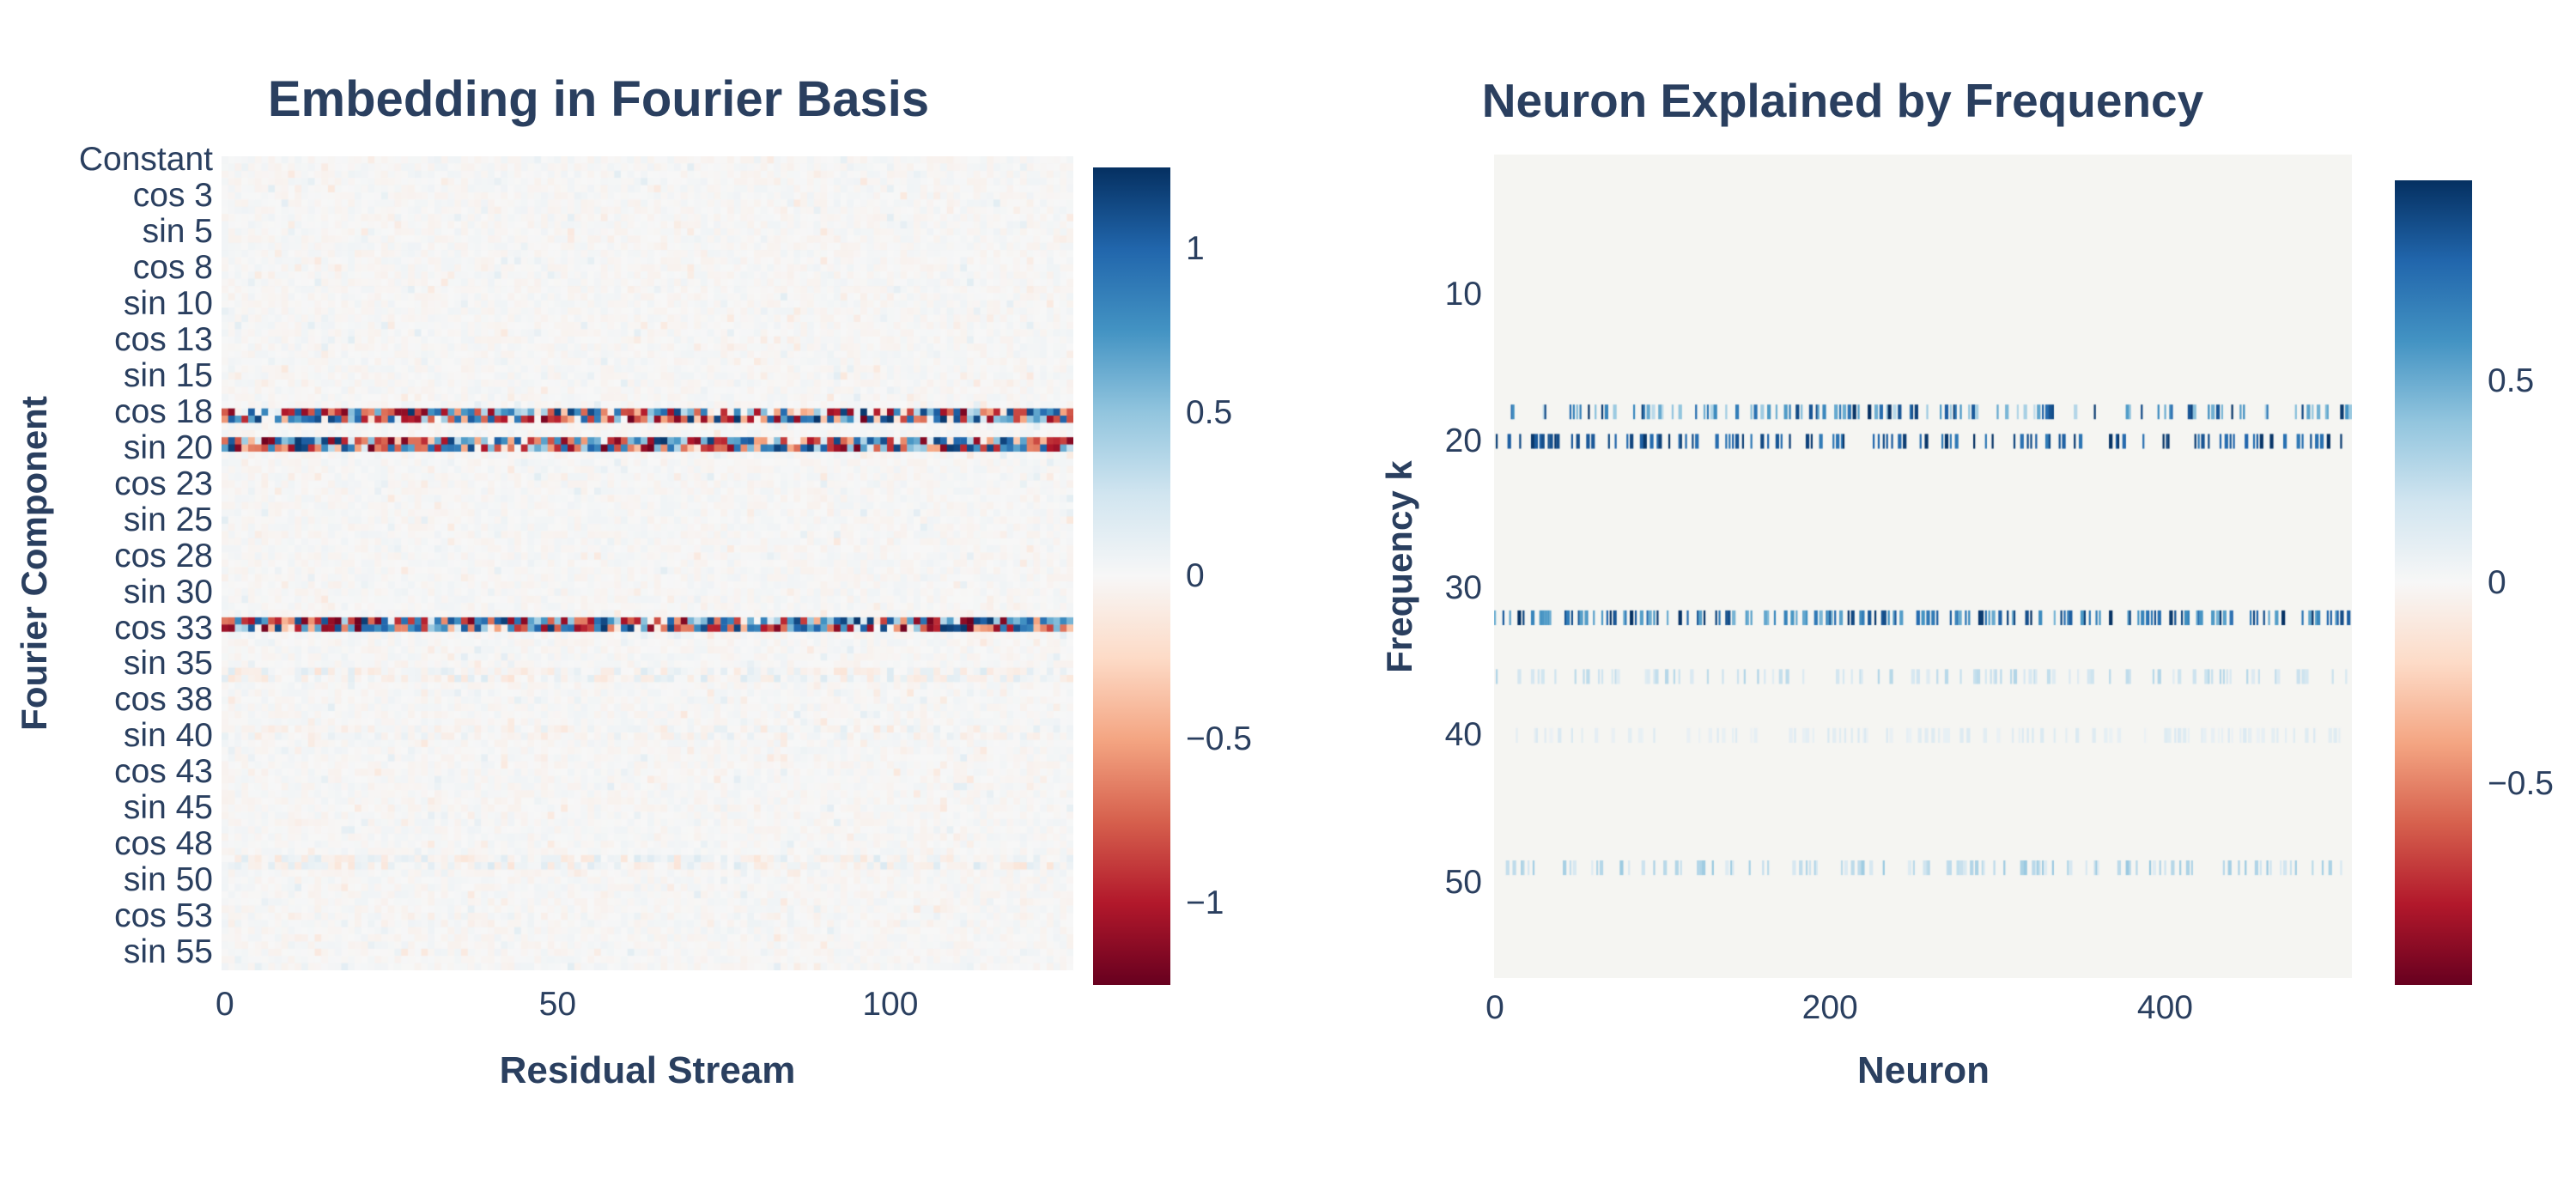 Image resolution: width=2576 pixels, height=1185 pixels. I want to click on right-y-axis-title: Frequency k, so click(1399, 566).